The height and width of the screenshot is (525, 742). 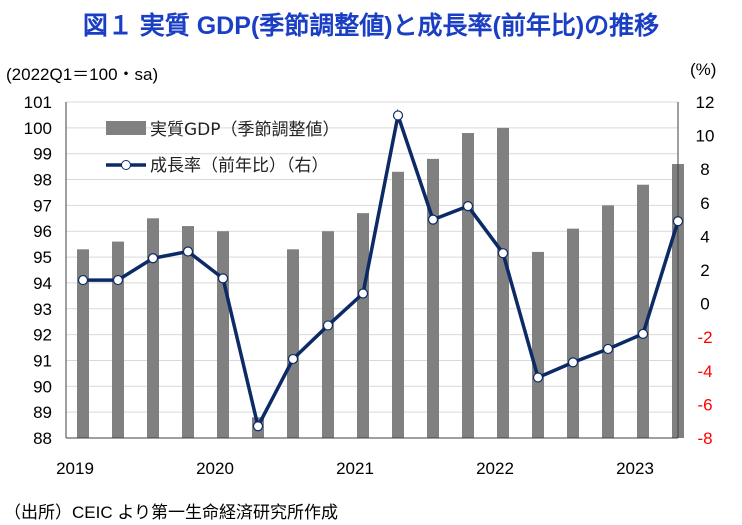 What do you see at coordinates (42, 309) in the screenshot?
I see `left-tick-label: 93` at bounding box center [42, 309].